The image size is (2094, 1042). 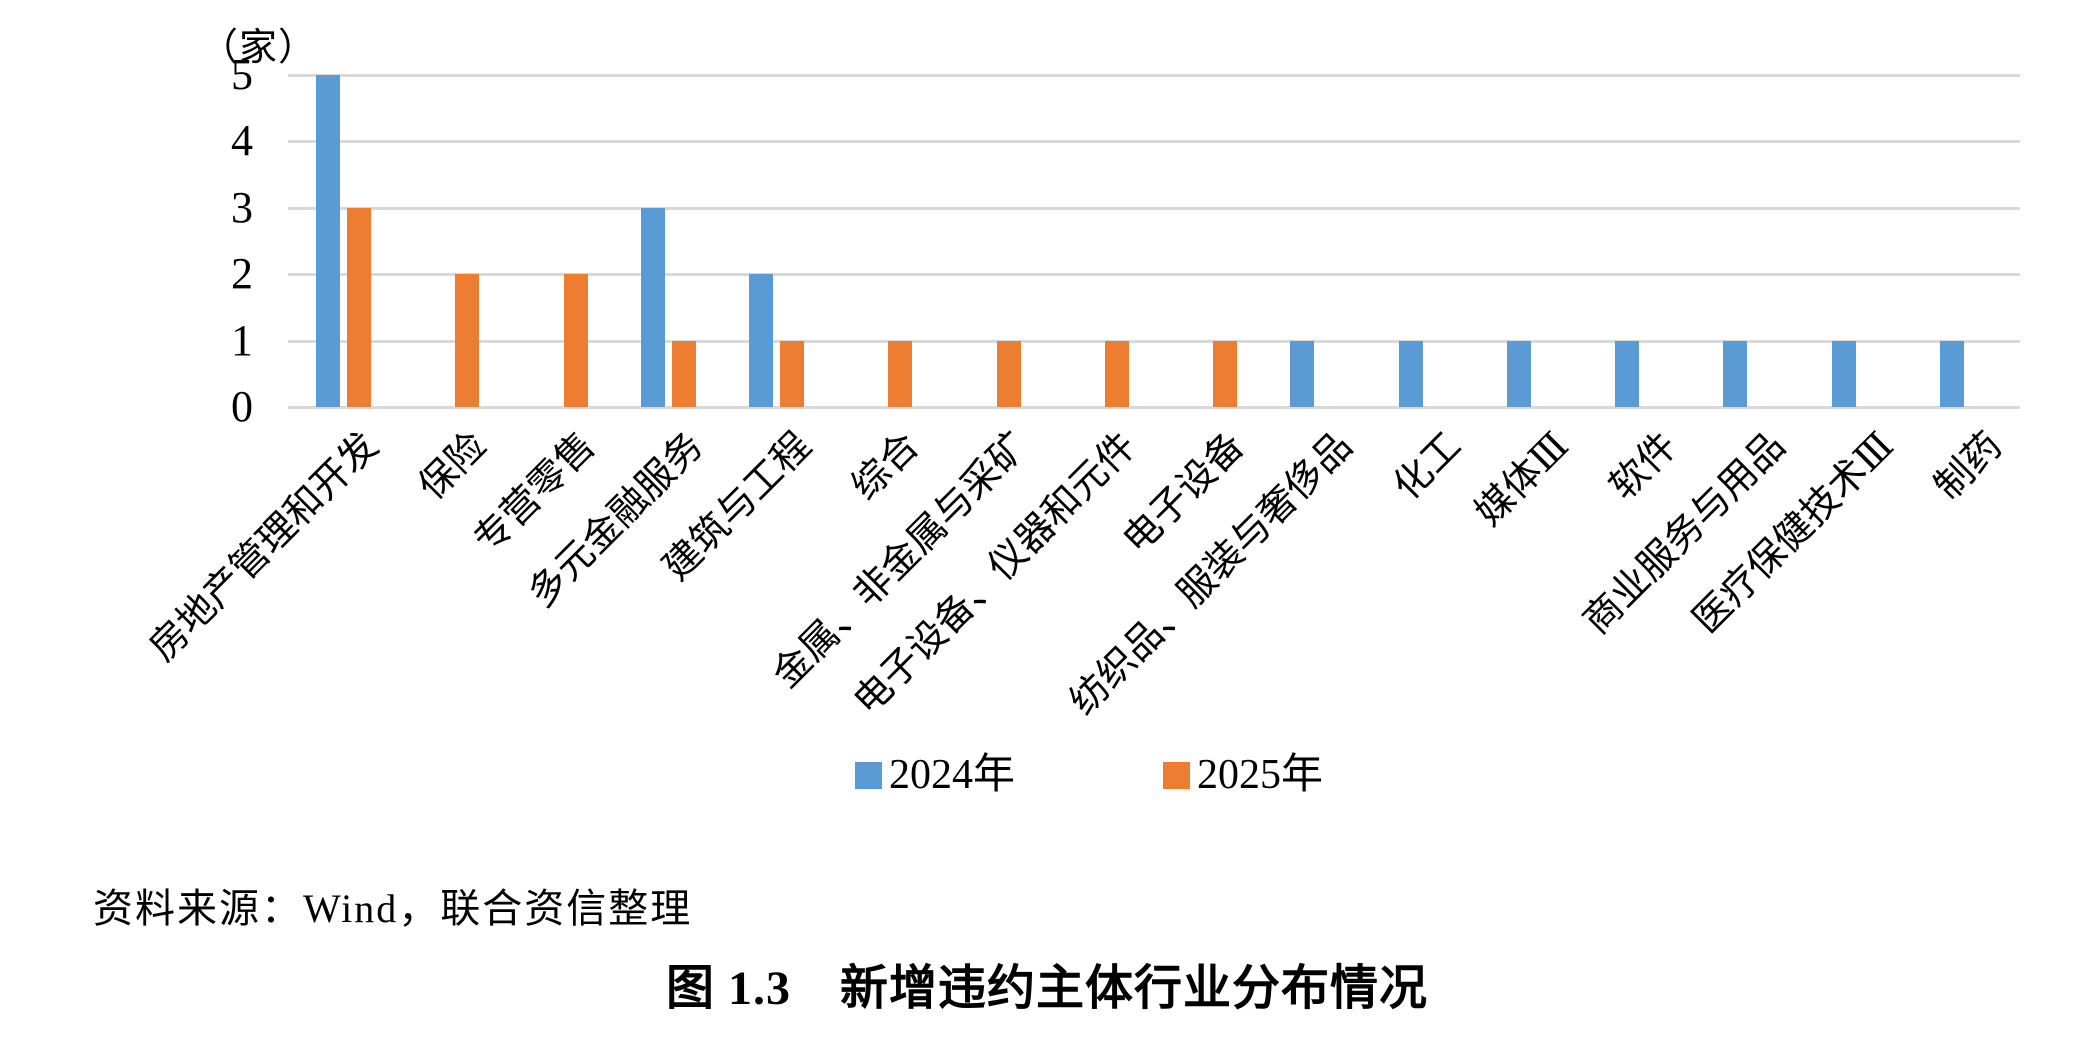 I want to click on y-tick-label-3: 3, so click(x=242, y=207).